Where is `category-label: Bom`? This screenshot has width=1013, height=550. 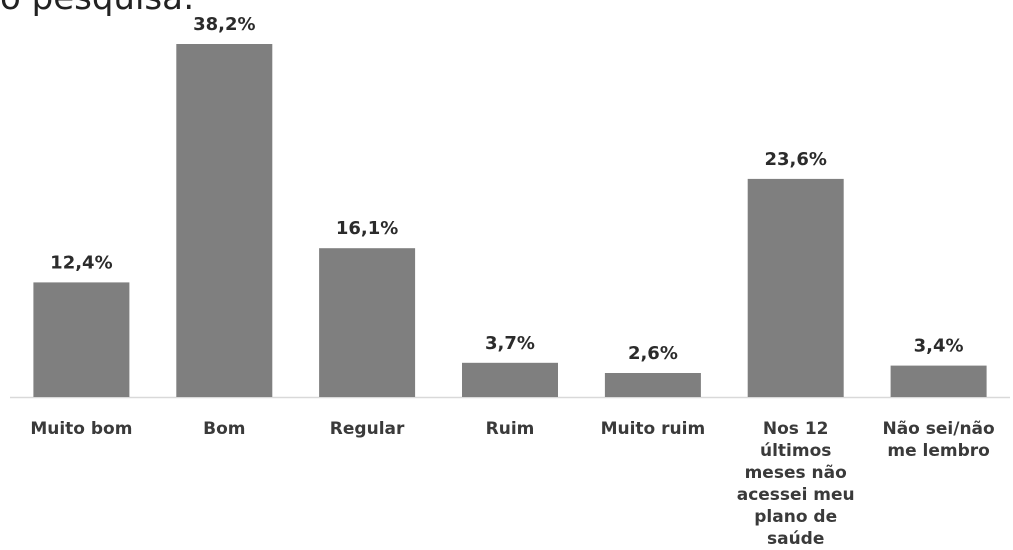 category-label: Bom is located at coordinates (224, 429).